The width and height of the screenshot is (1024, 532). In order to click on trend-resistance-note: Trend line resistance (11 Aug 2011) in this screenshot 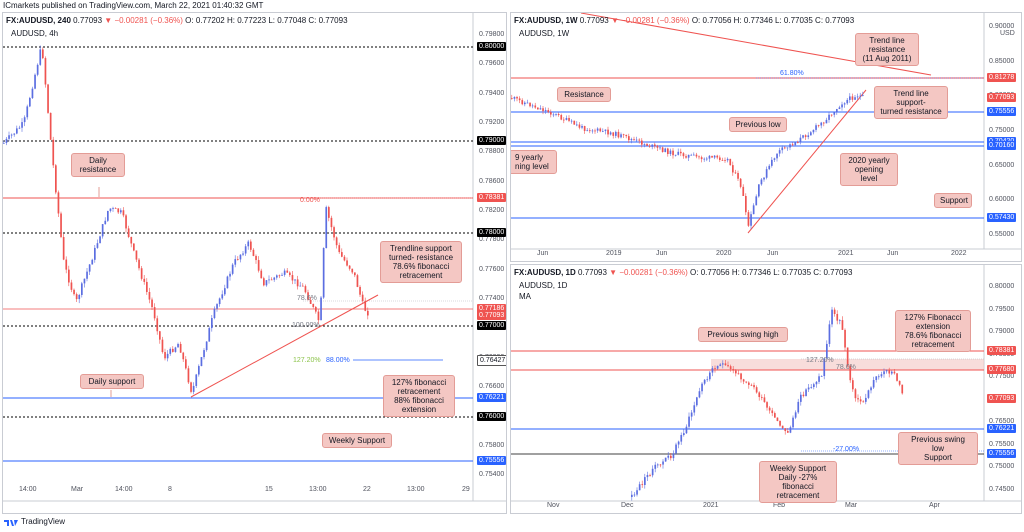, I will do `click(887, 49)`.